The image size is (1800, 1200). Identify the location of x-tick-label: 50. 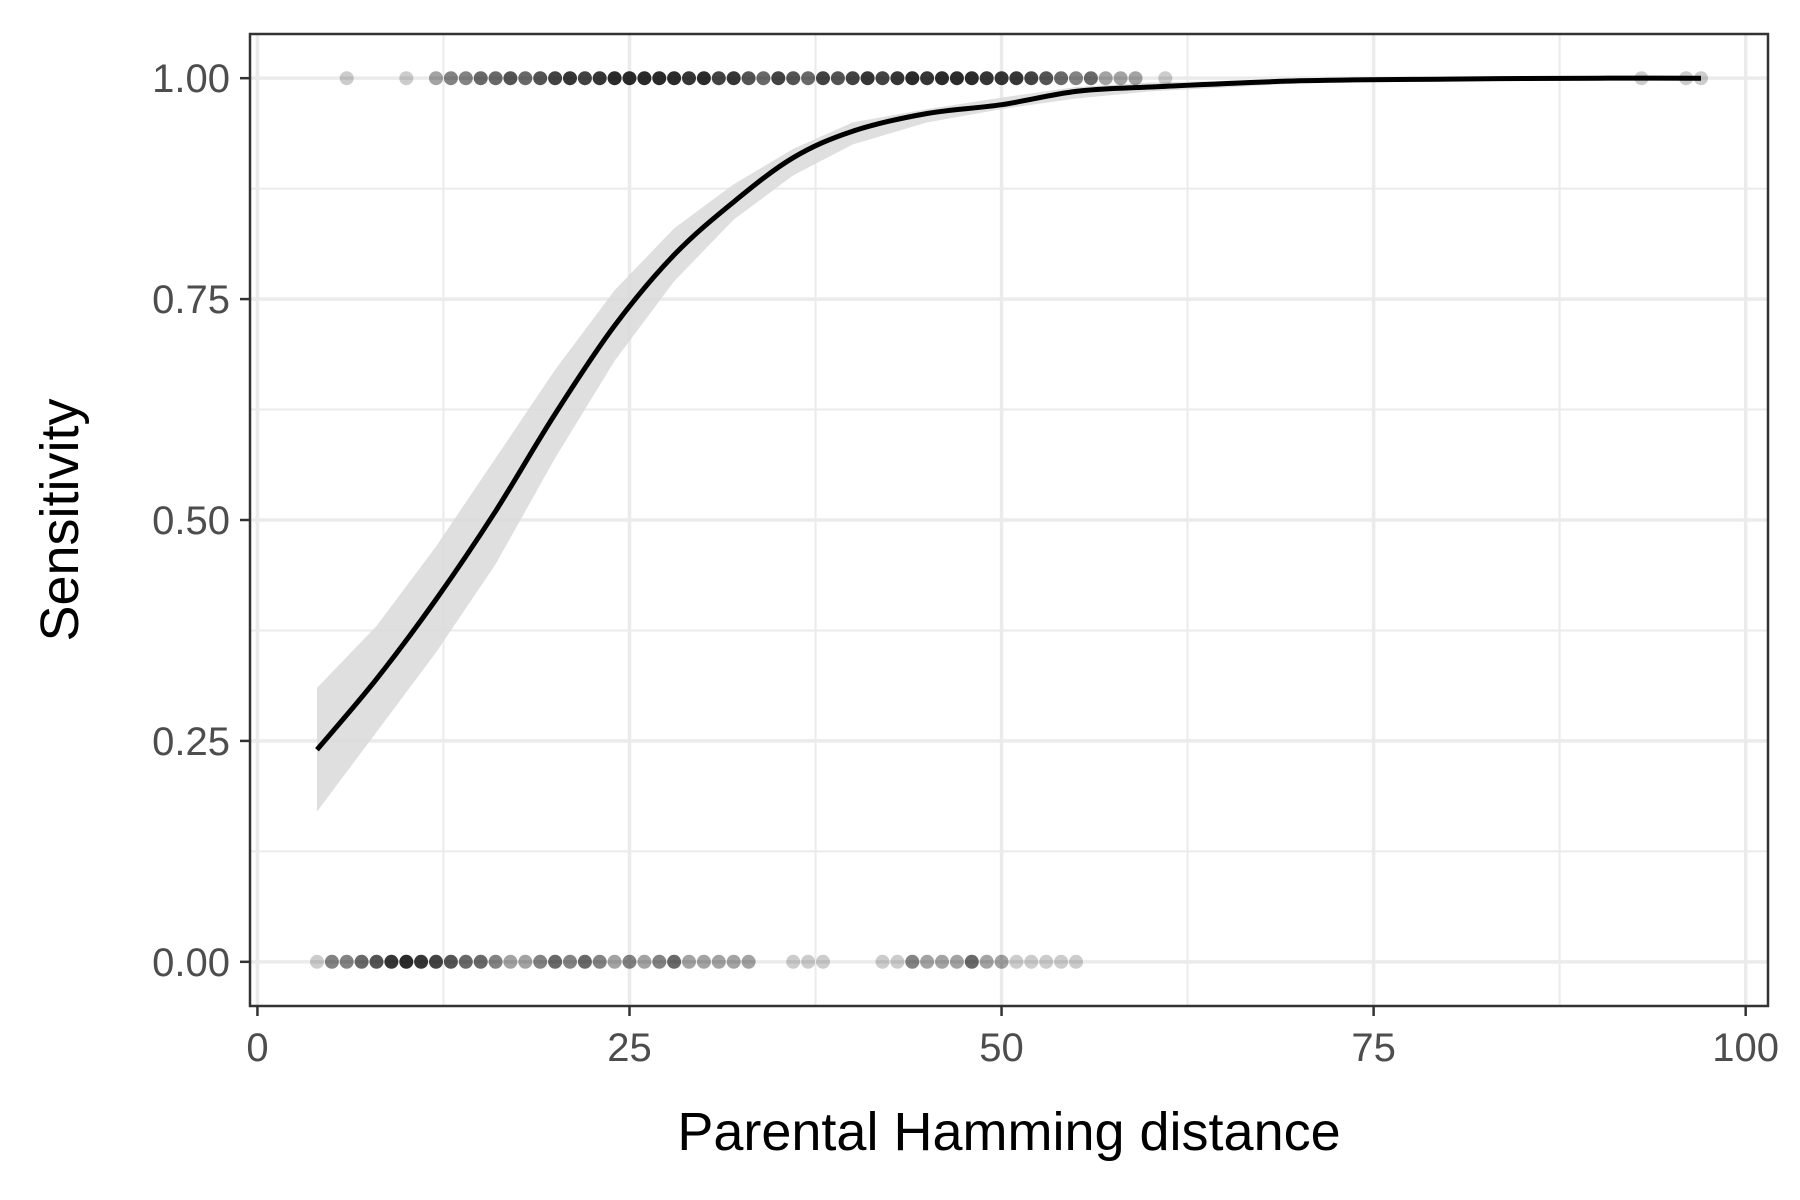
(1001, 1048).